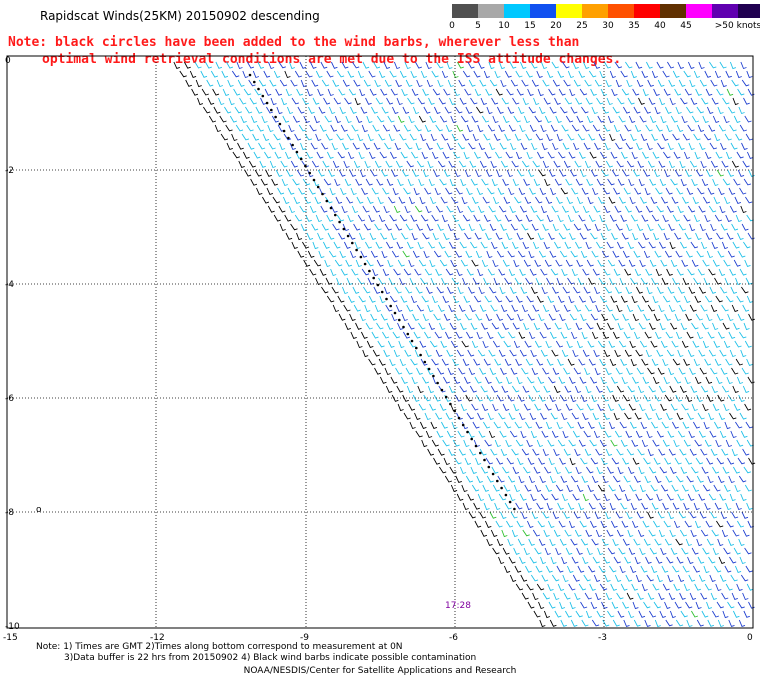 The image size is (760, 688). What do you see at coordinates (378, 638) in the screenshot?
I see `x-axis-labels: -15 -12 -9 -6 -3 0` at bounding box center [378, 638].